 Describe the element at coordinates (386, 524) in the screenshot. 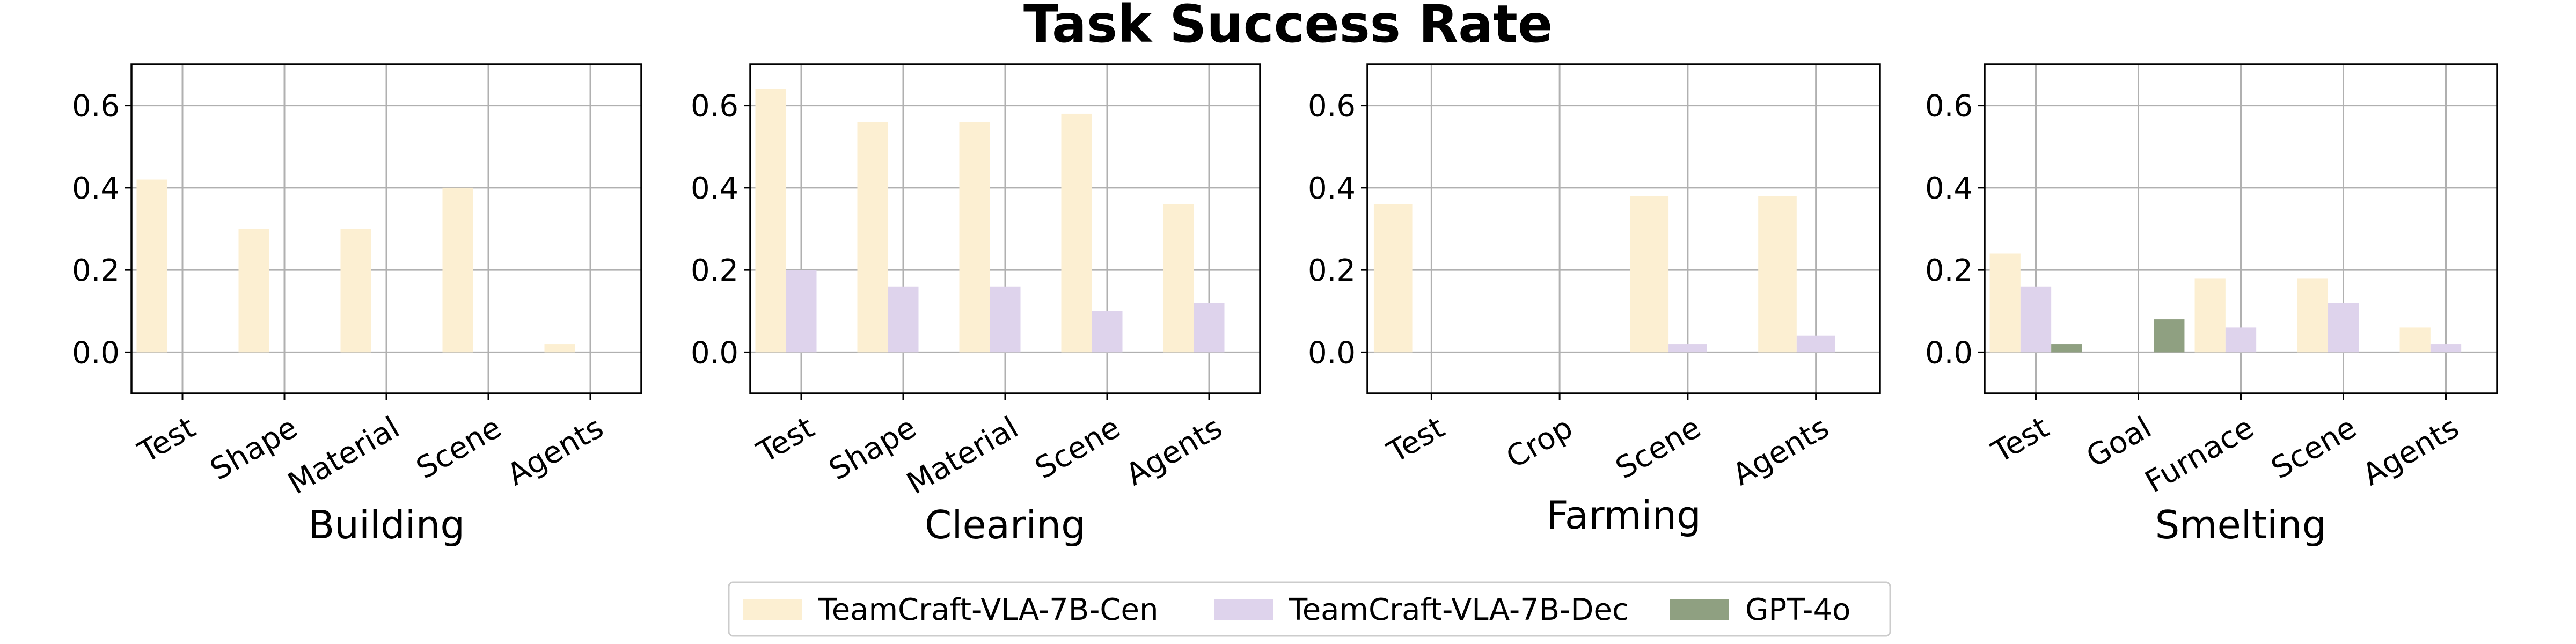

I see `panel-label: Building` at that location.